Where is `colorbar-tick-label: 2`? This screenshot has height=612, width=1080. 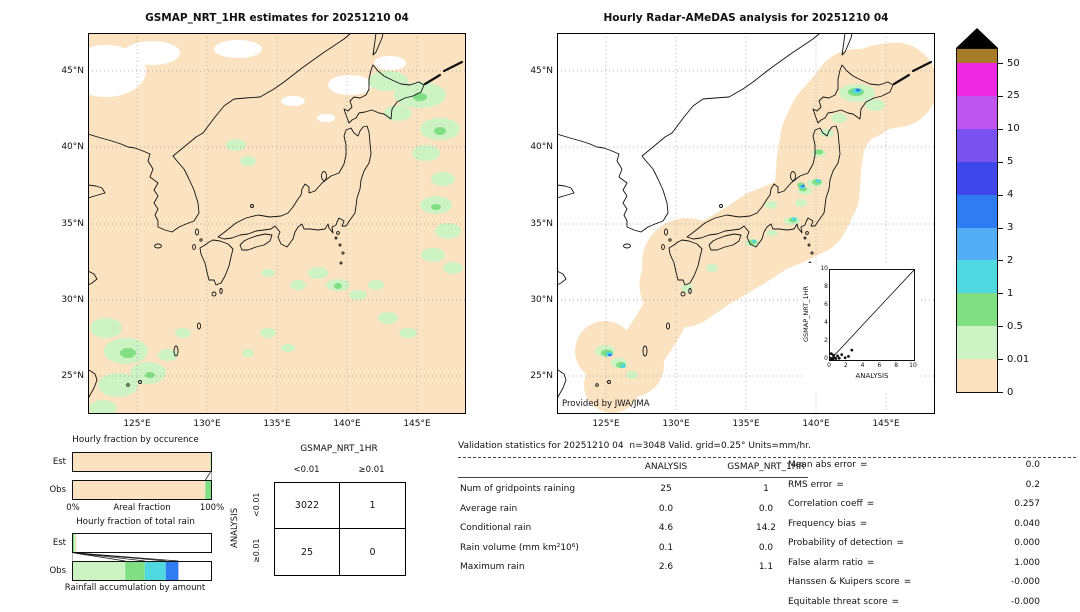 colorbar-tick-label: 2 is located at coordinates (1010, 260).